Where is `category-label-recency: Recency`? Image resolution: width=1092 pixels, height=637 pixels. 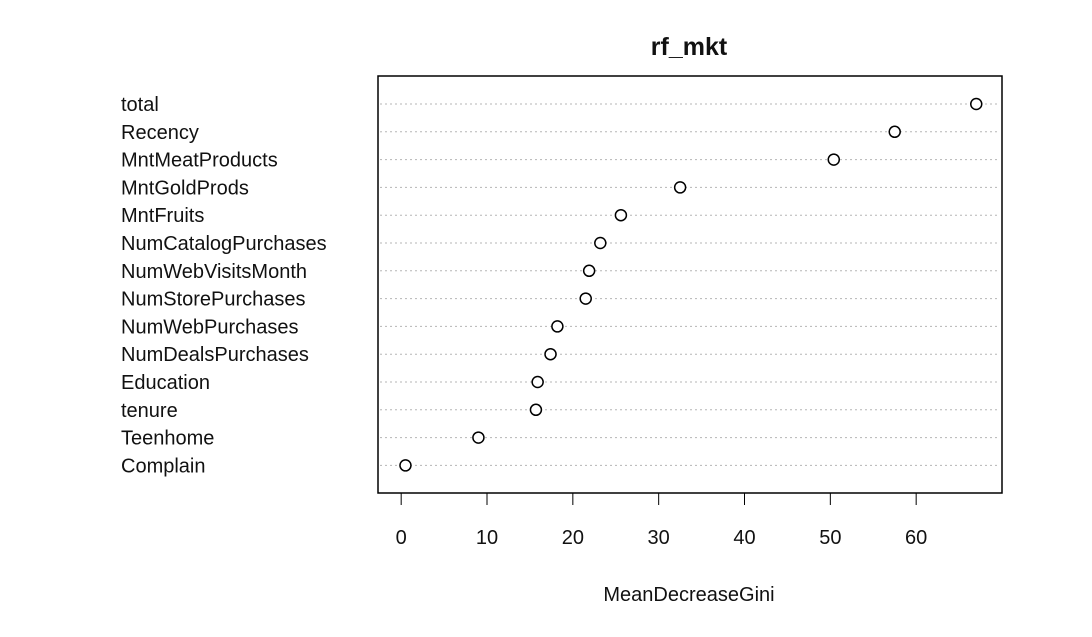
category-label-recency: Recency is located at coordinates (160, 133).